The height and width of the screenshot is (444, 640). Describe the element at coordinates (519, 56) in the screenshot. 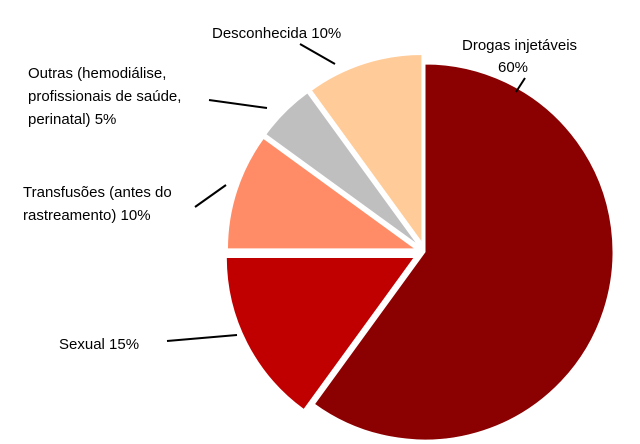

I see `slice-label-drogas-injetaveis: Drogas injetáveis 60%` at that location.